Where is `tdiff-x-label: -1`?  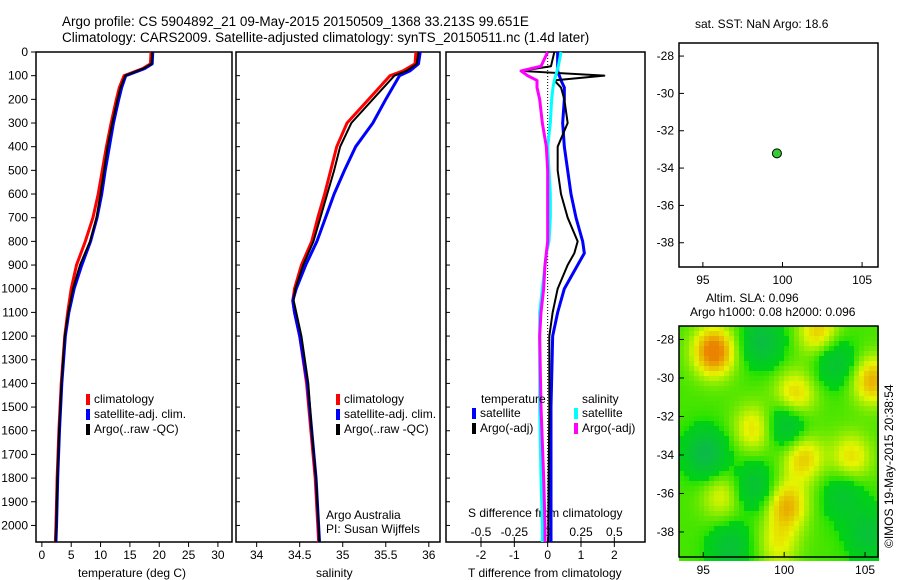
tdiff-x-label: -1 is located at coordinates (514, 555).